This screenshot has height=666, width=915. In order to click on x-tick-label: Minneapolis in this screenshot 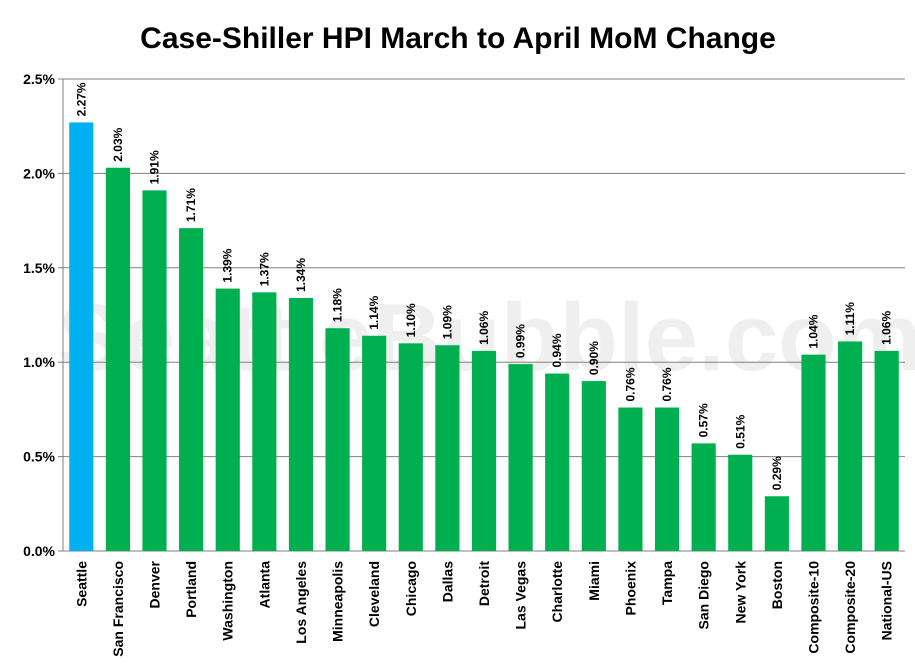, I will do `click(338, 601)`.